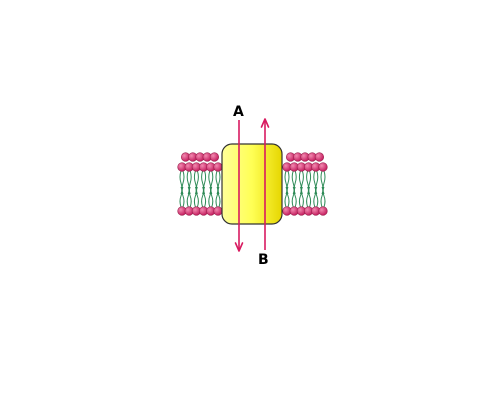  What do you see at coordinates (263, 260) in the screenshot?
I see `arrow-b-label: B` at bounding box center [263, 260].